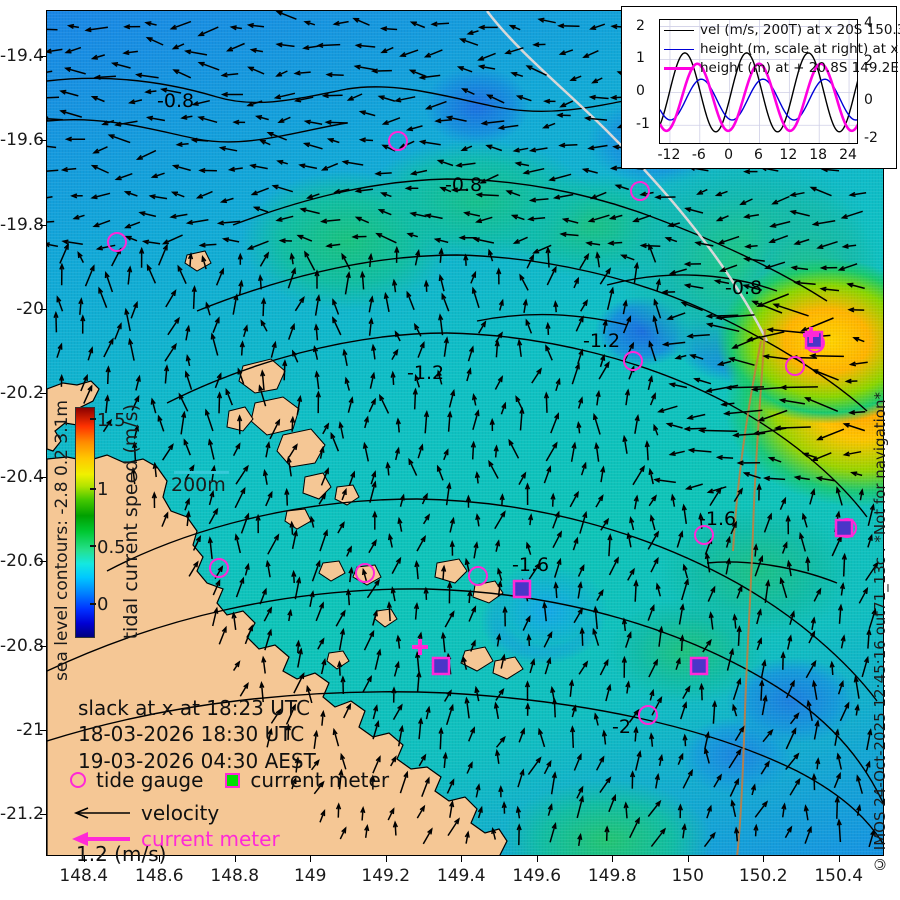 Image resolution: width=900 pixels, height=900 pixels. Describe the element at coordinates (197, 760) in the screenshot. I see `info-line-aest: 19-03-2026 04:30 AEST` at that location.